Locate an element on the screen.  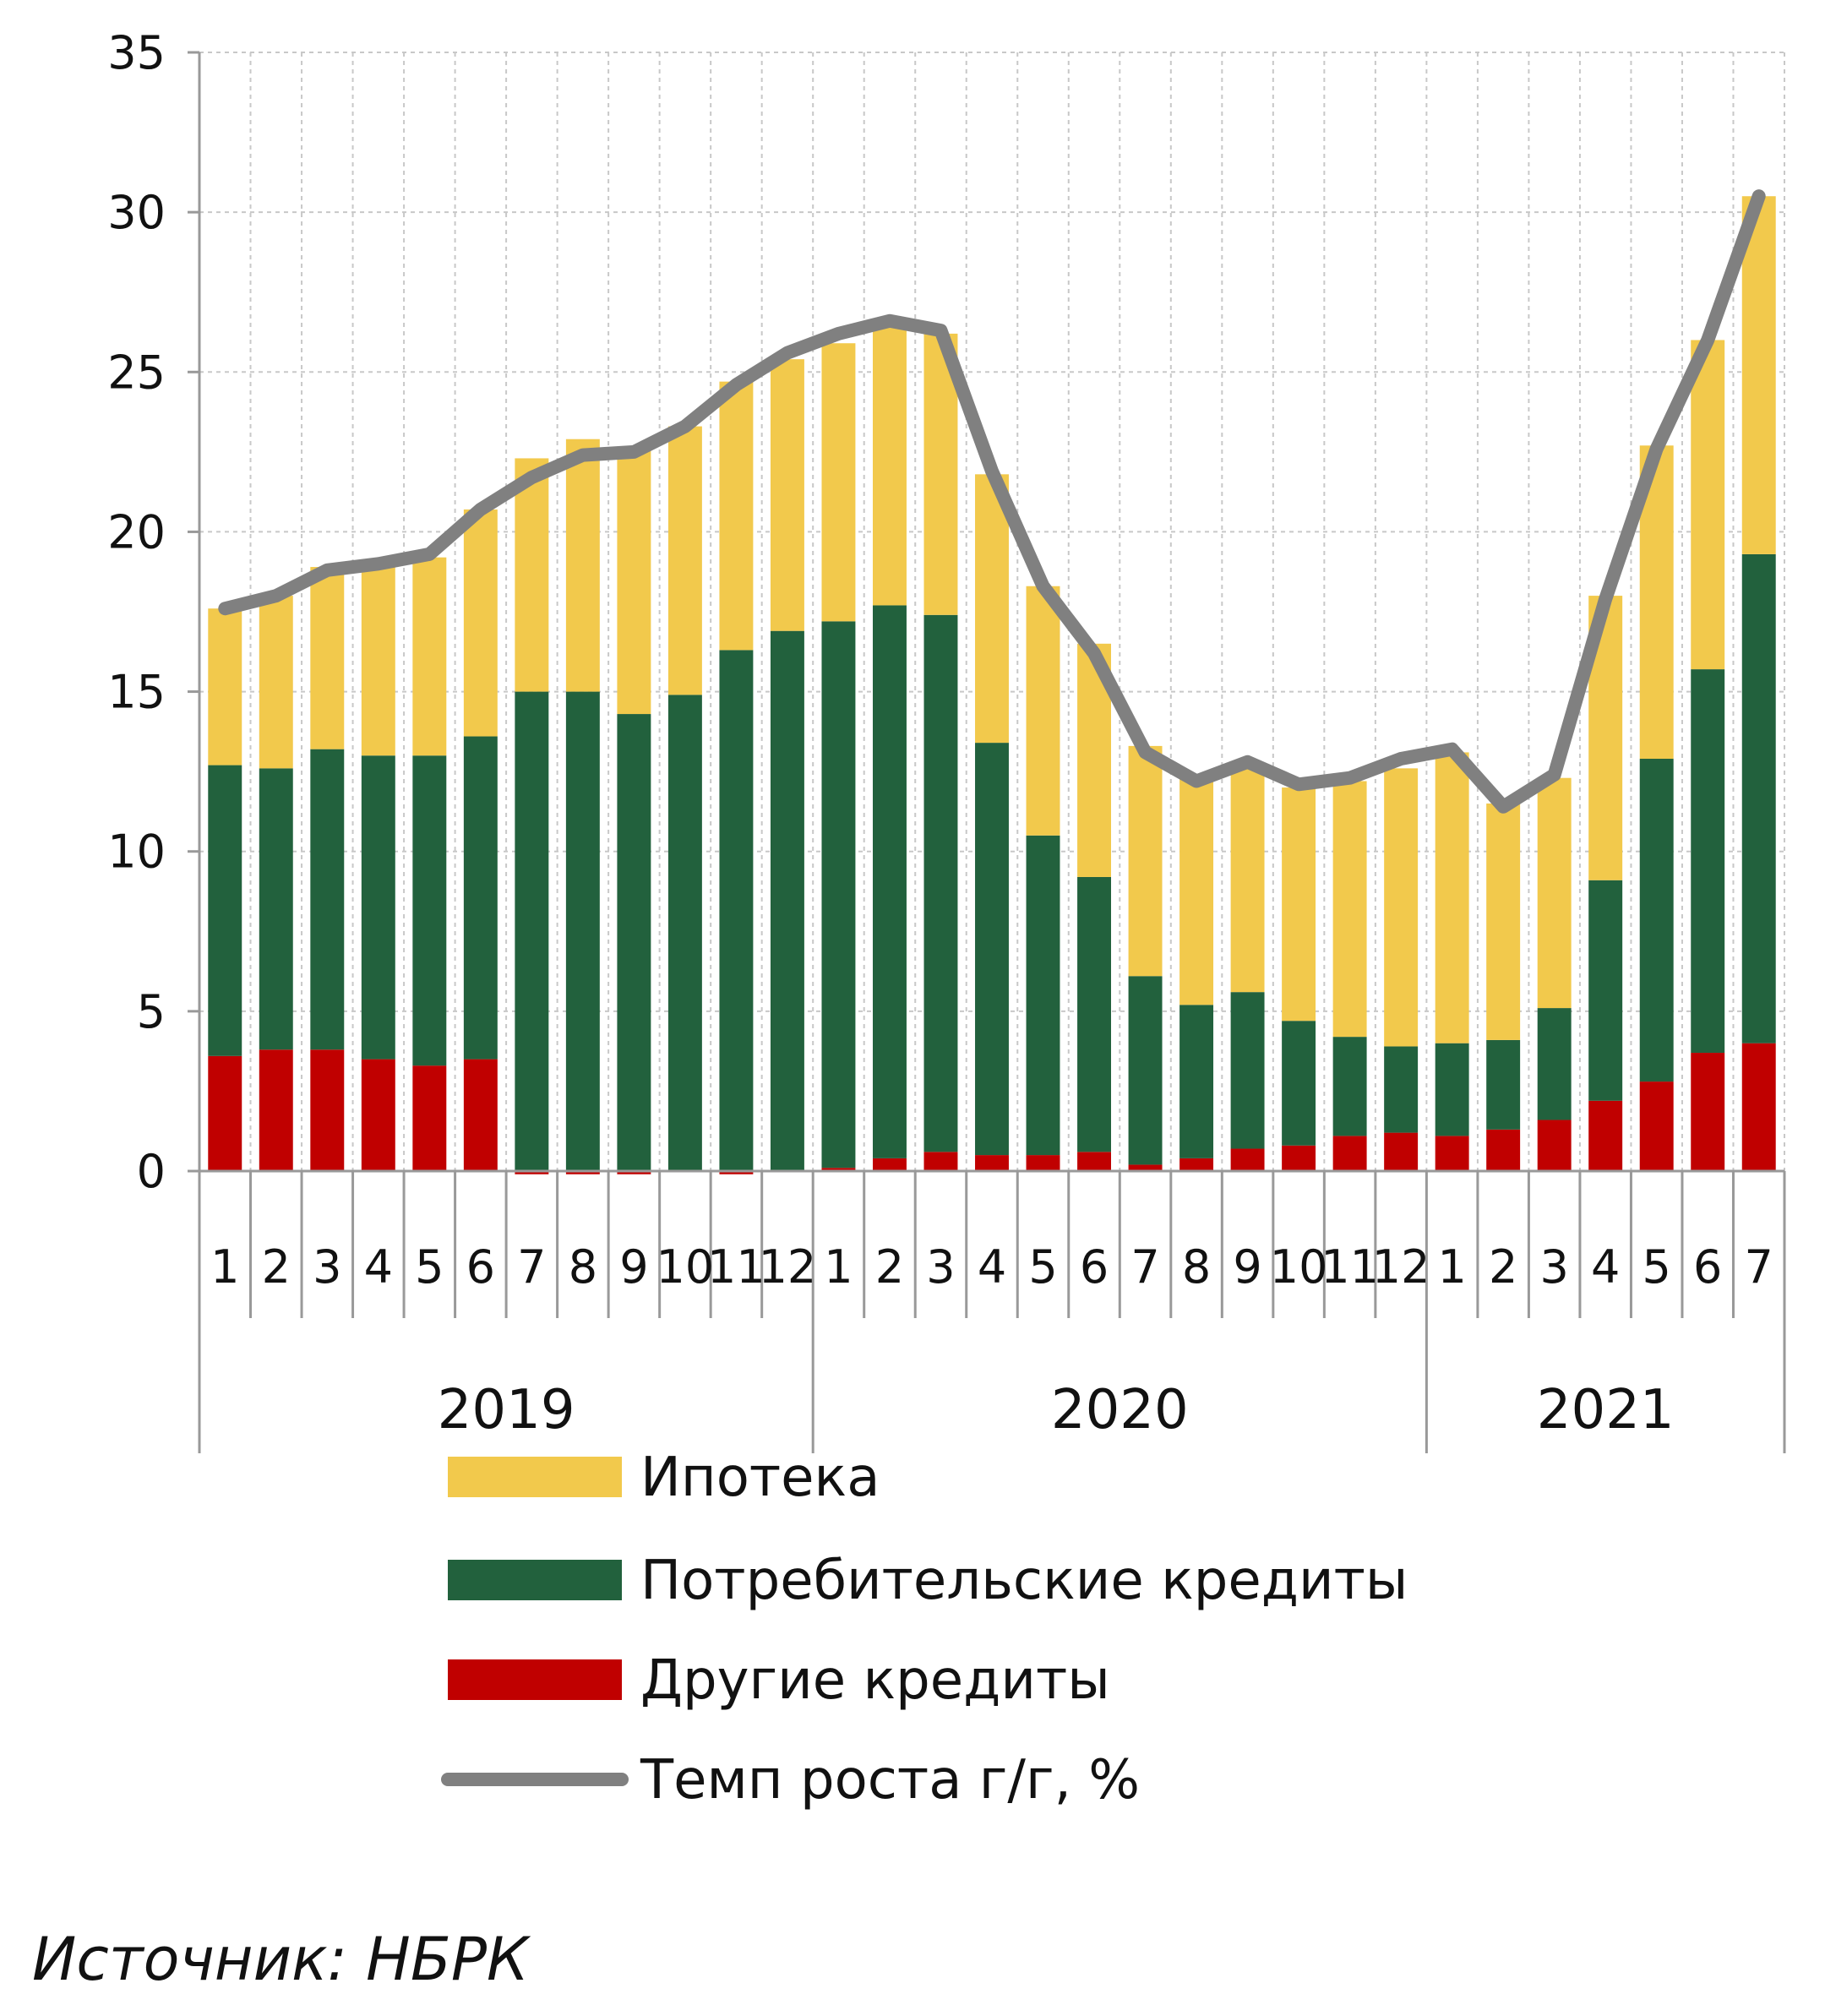
legend-other-swatch is located at coordinates (535, 1680).